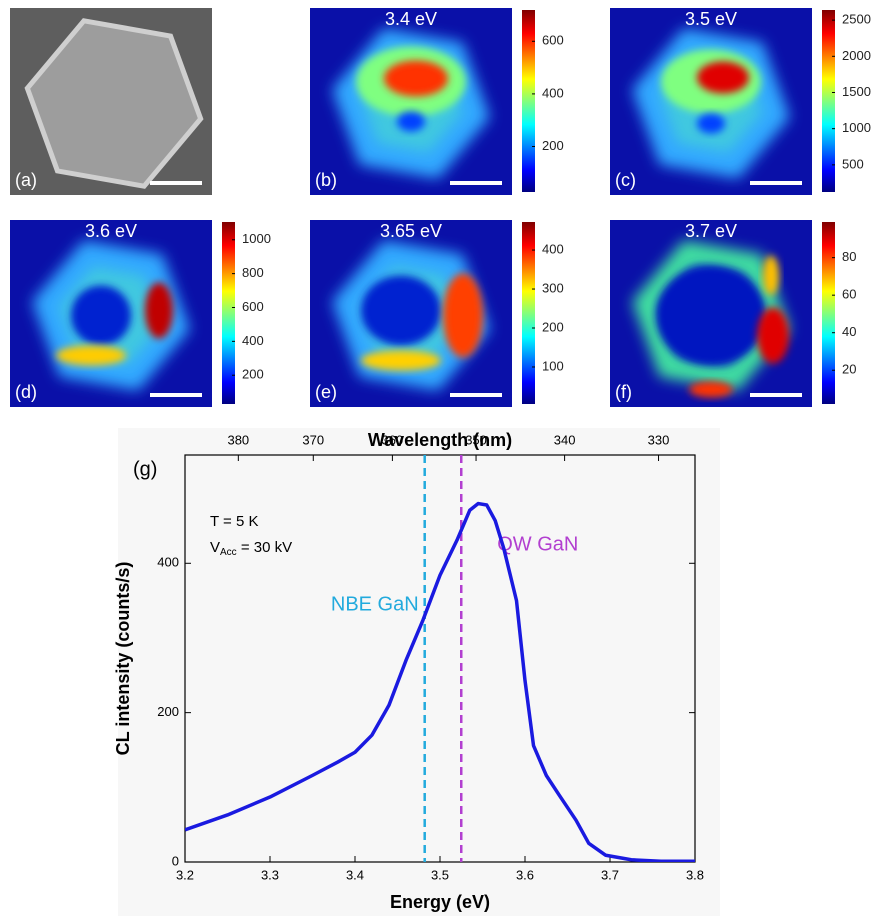 The width and height of the screenshot is (883, 916). What do you see at coordinates (440, 440) in the screenshot?
I see `x2-axis-title: Wavelength (nm)` at bounding box center [440, 440].